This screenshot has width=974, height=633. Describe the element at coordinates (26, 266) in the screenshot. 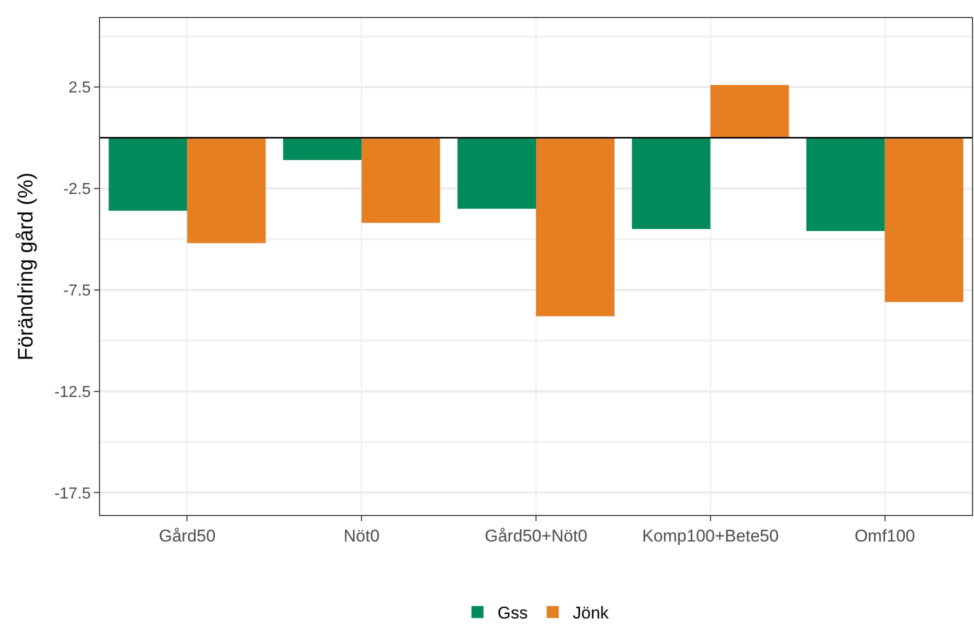

I see `y-axis-title: Förändring gård (%)` at that location.